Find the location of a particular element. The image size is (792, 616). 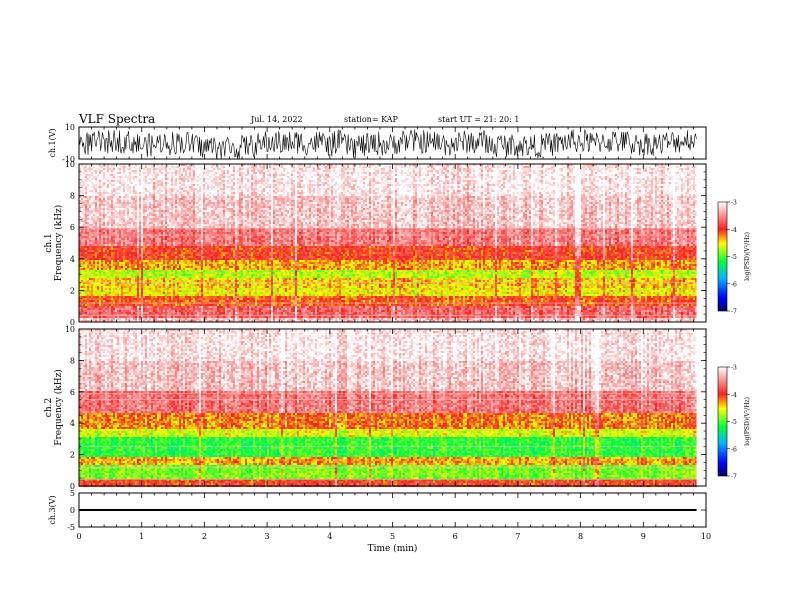

ch1-spectrogram-y-tick-label: 6 is located at coordinates (72, 227).